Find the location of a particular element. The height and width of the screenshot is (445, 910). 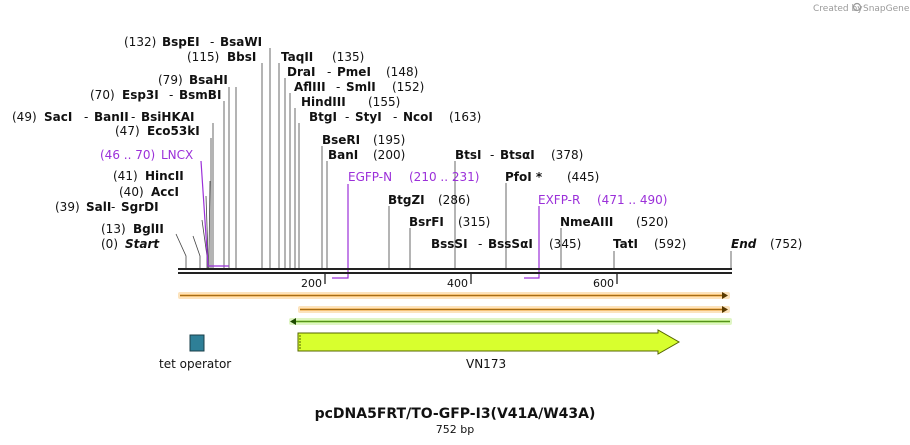

tick-label-400: 400 is located at coordinates (457, 283).